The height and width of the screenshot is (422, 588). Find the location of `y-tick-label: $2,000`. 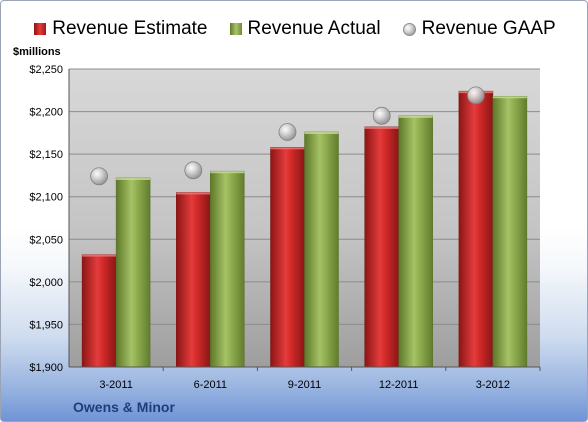

y-tick-label: $2,000 is located at coordinates (46, 283).